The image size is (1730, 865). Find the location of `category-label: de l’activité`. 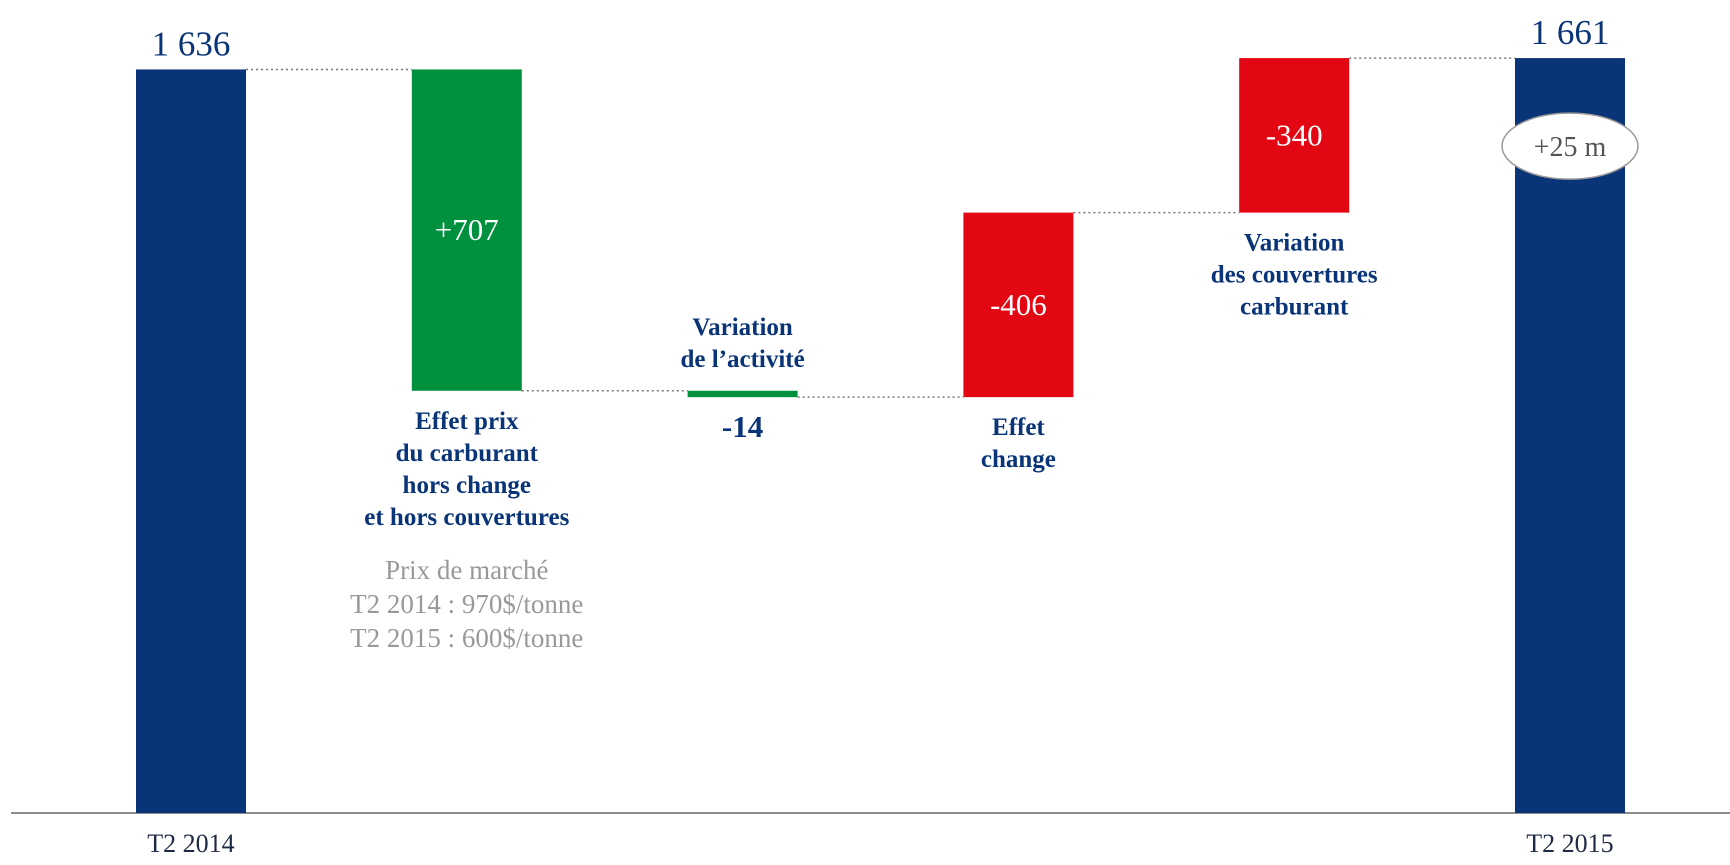

category-label: de l’activité is located at coordinates (742, 359).